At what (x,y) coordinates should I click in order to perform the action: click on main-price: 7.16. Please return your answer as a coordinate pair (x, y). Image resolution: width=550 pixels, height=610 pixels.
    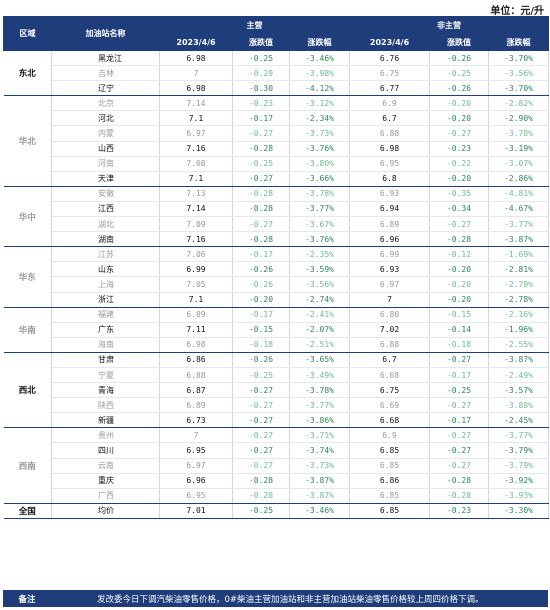
    Looking at the image, I should click on (196, 149).